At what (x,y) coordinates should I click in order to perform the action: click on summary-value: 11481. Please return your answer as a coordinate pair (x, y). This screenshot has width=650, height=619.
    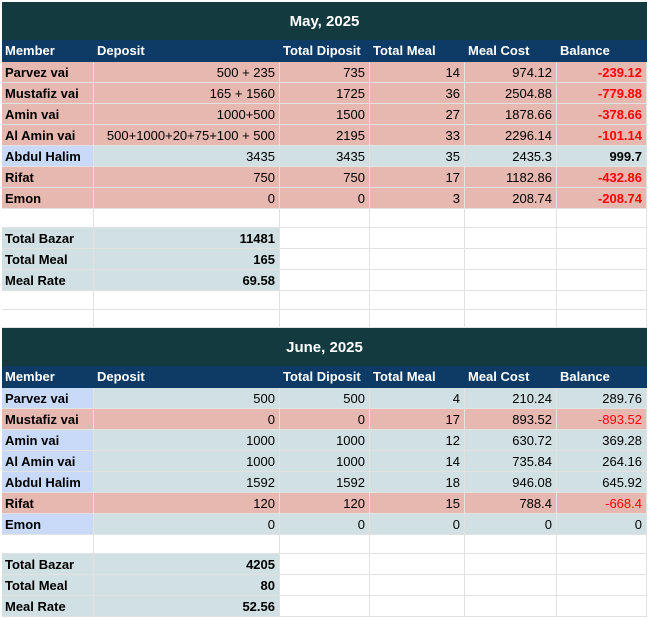
    Looking at the image, I should click on (187, 238).